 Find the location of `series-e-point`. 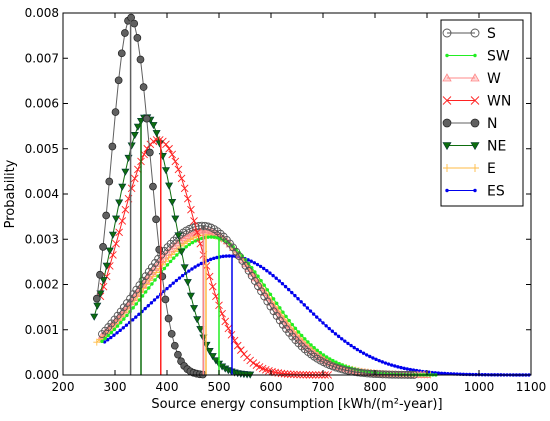

series-e-point is located at coordinates (137, 297).